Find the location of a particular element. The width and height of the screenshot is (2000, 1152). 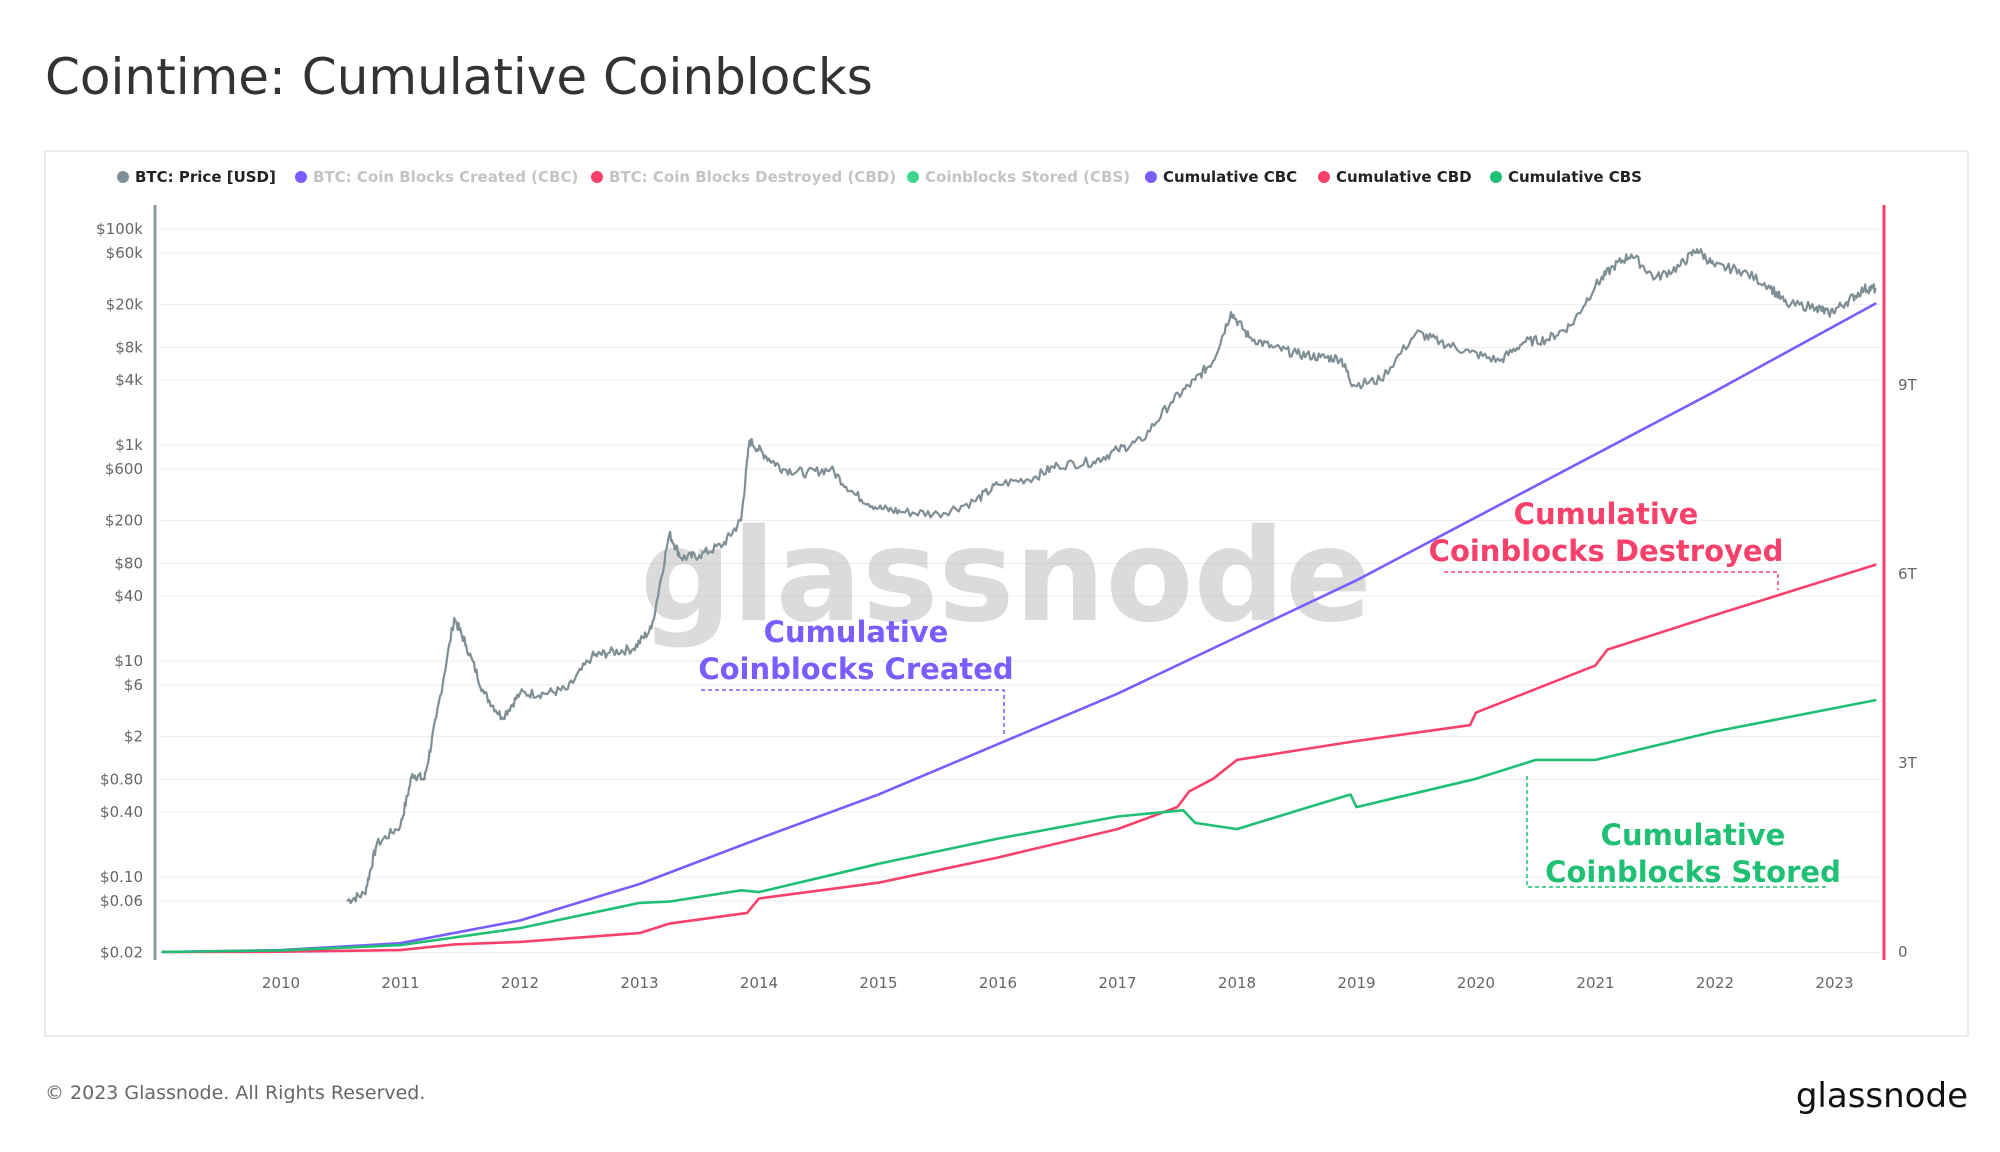

y-left-tick-label: $40 is located at coordinates (128, 596).